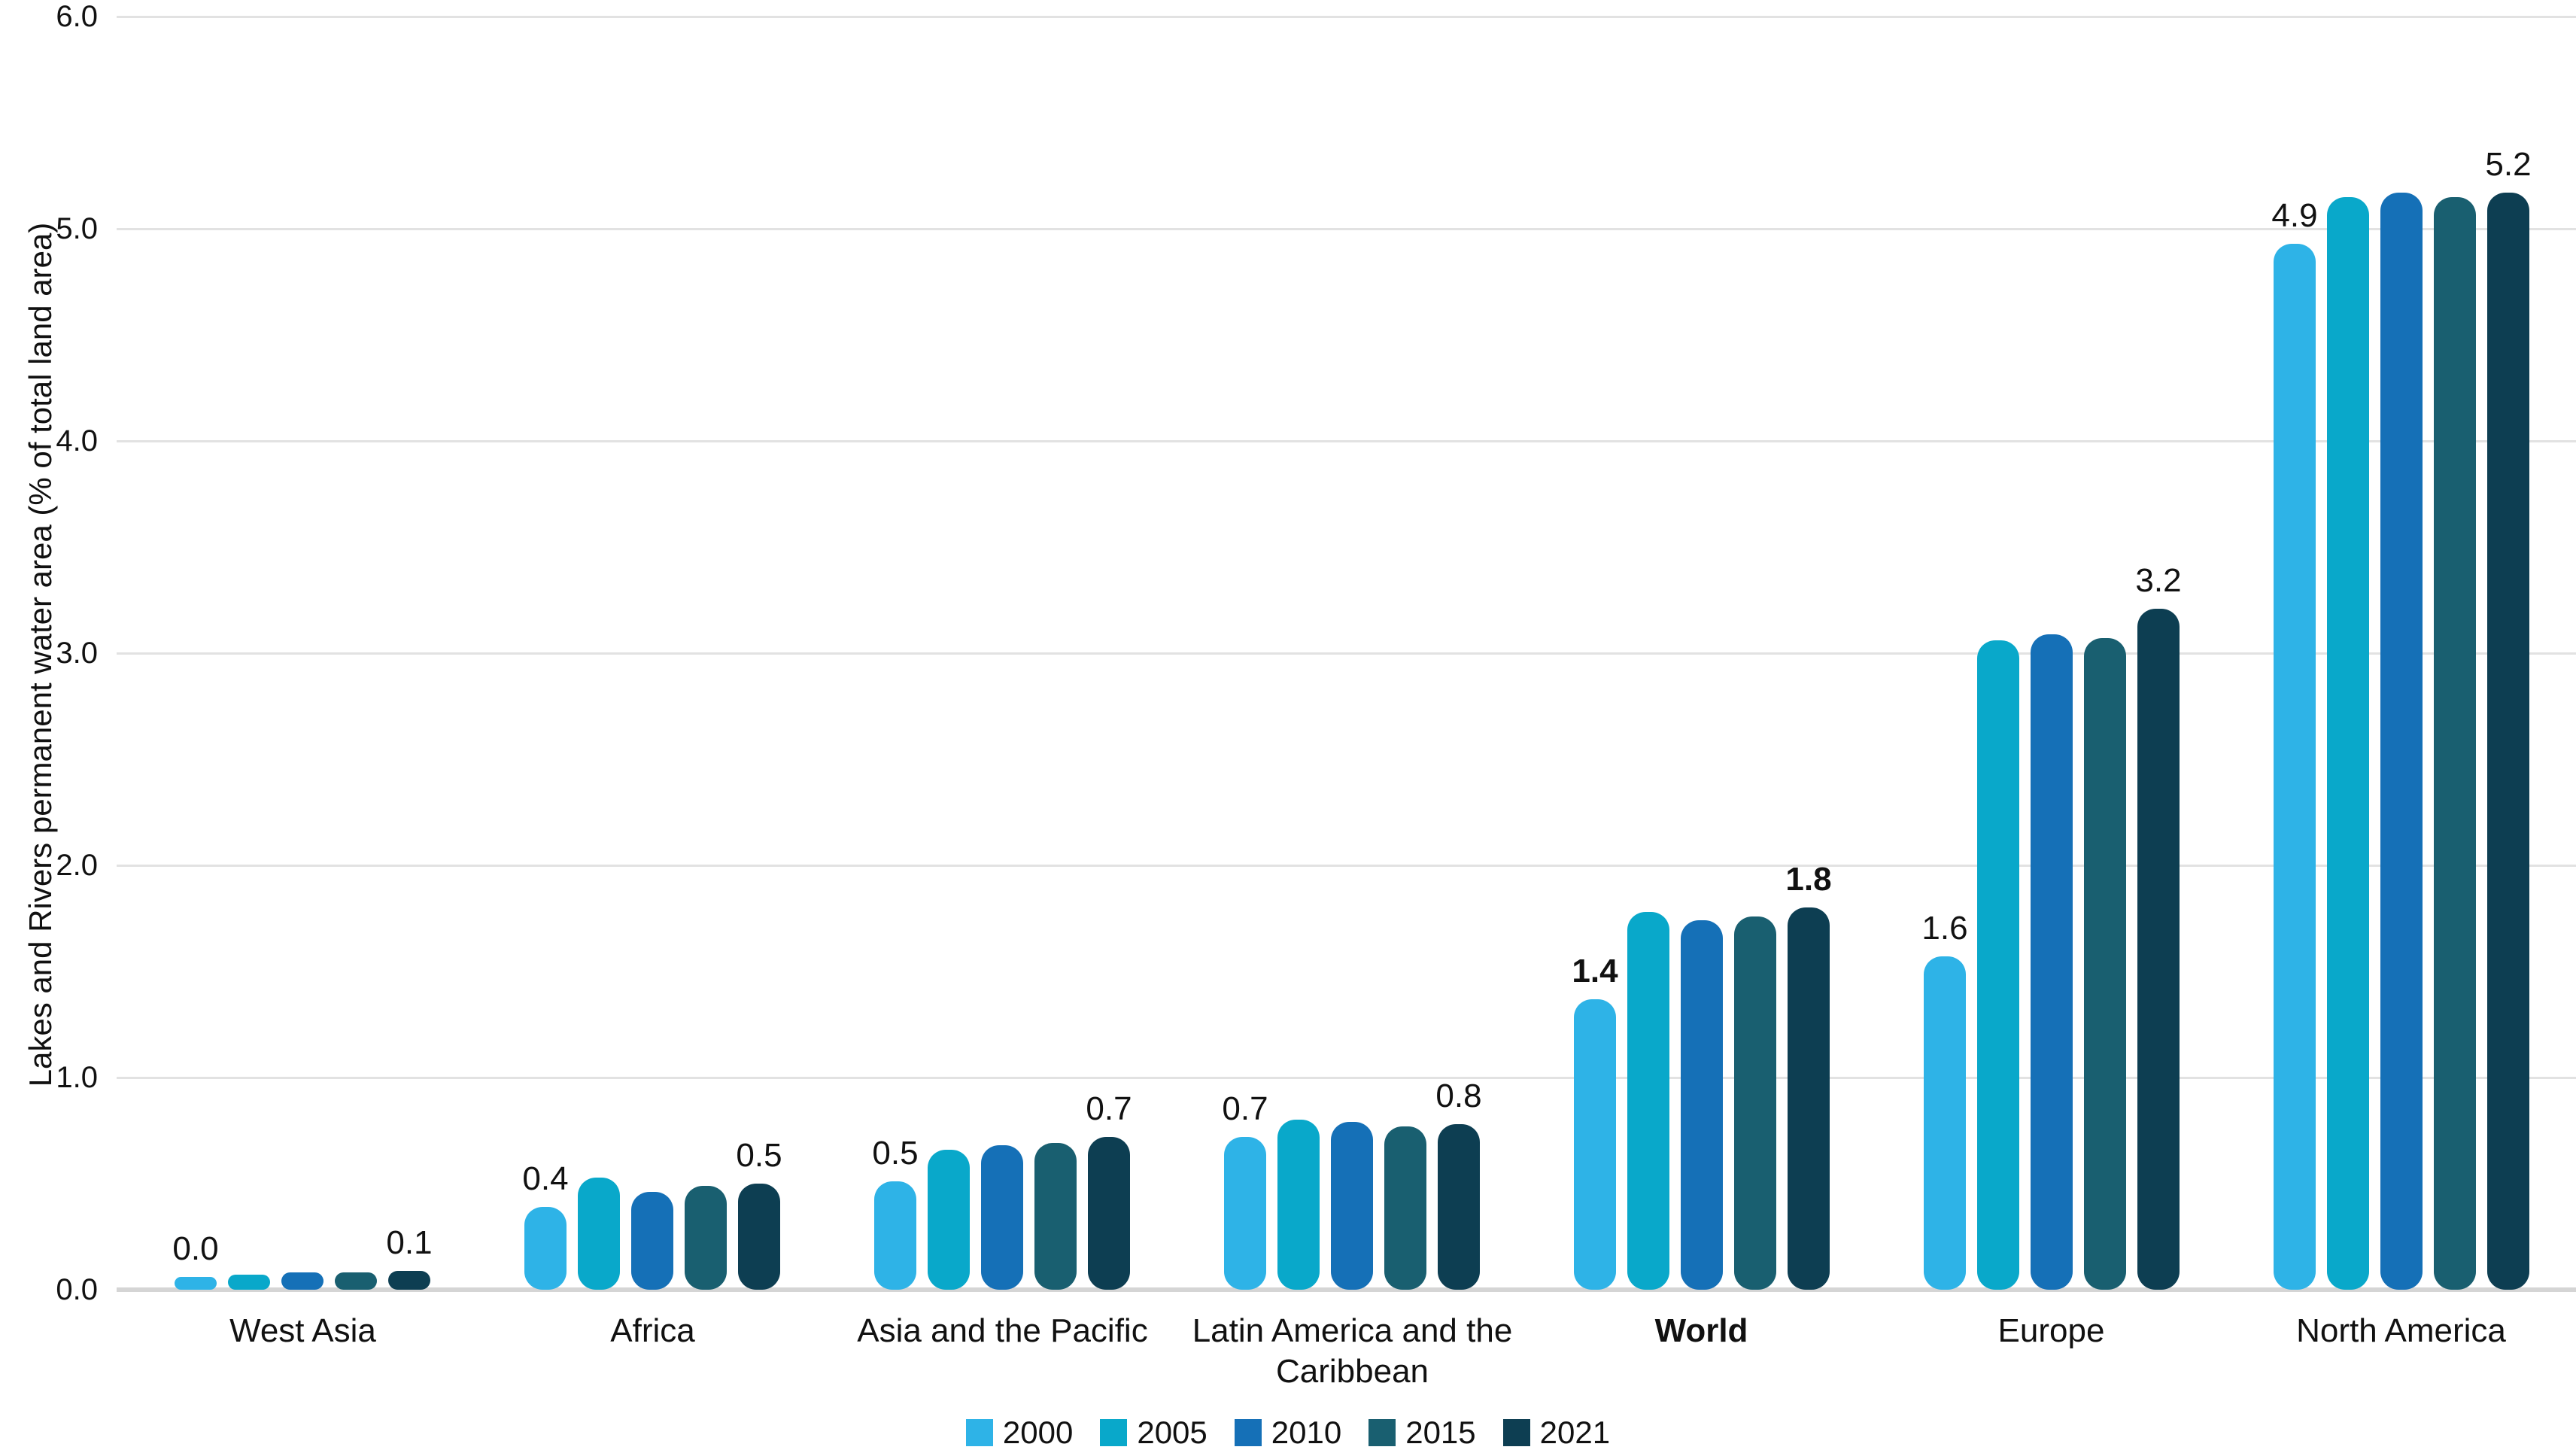  I want to click on legend-label: 2005, so click(1172, 1432).